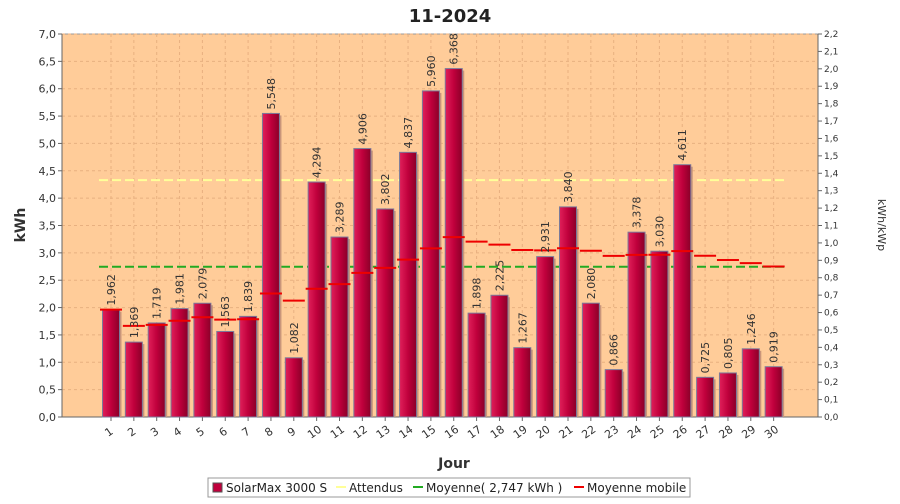 This screenshot has width=900, height=504. What do you see at coordinates (48, 61) in the screenshot?
I see `y-tick-label: 6,5` at bounding box center [48, 61].